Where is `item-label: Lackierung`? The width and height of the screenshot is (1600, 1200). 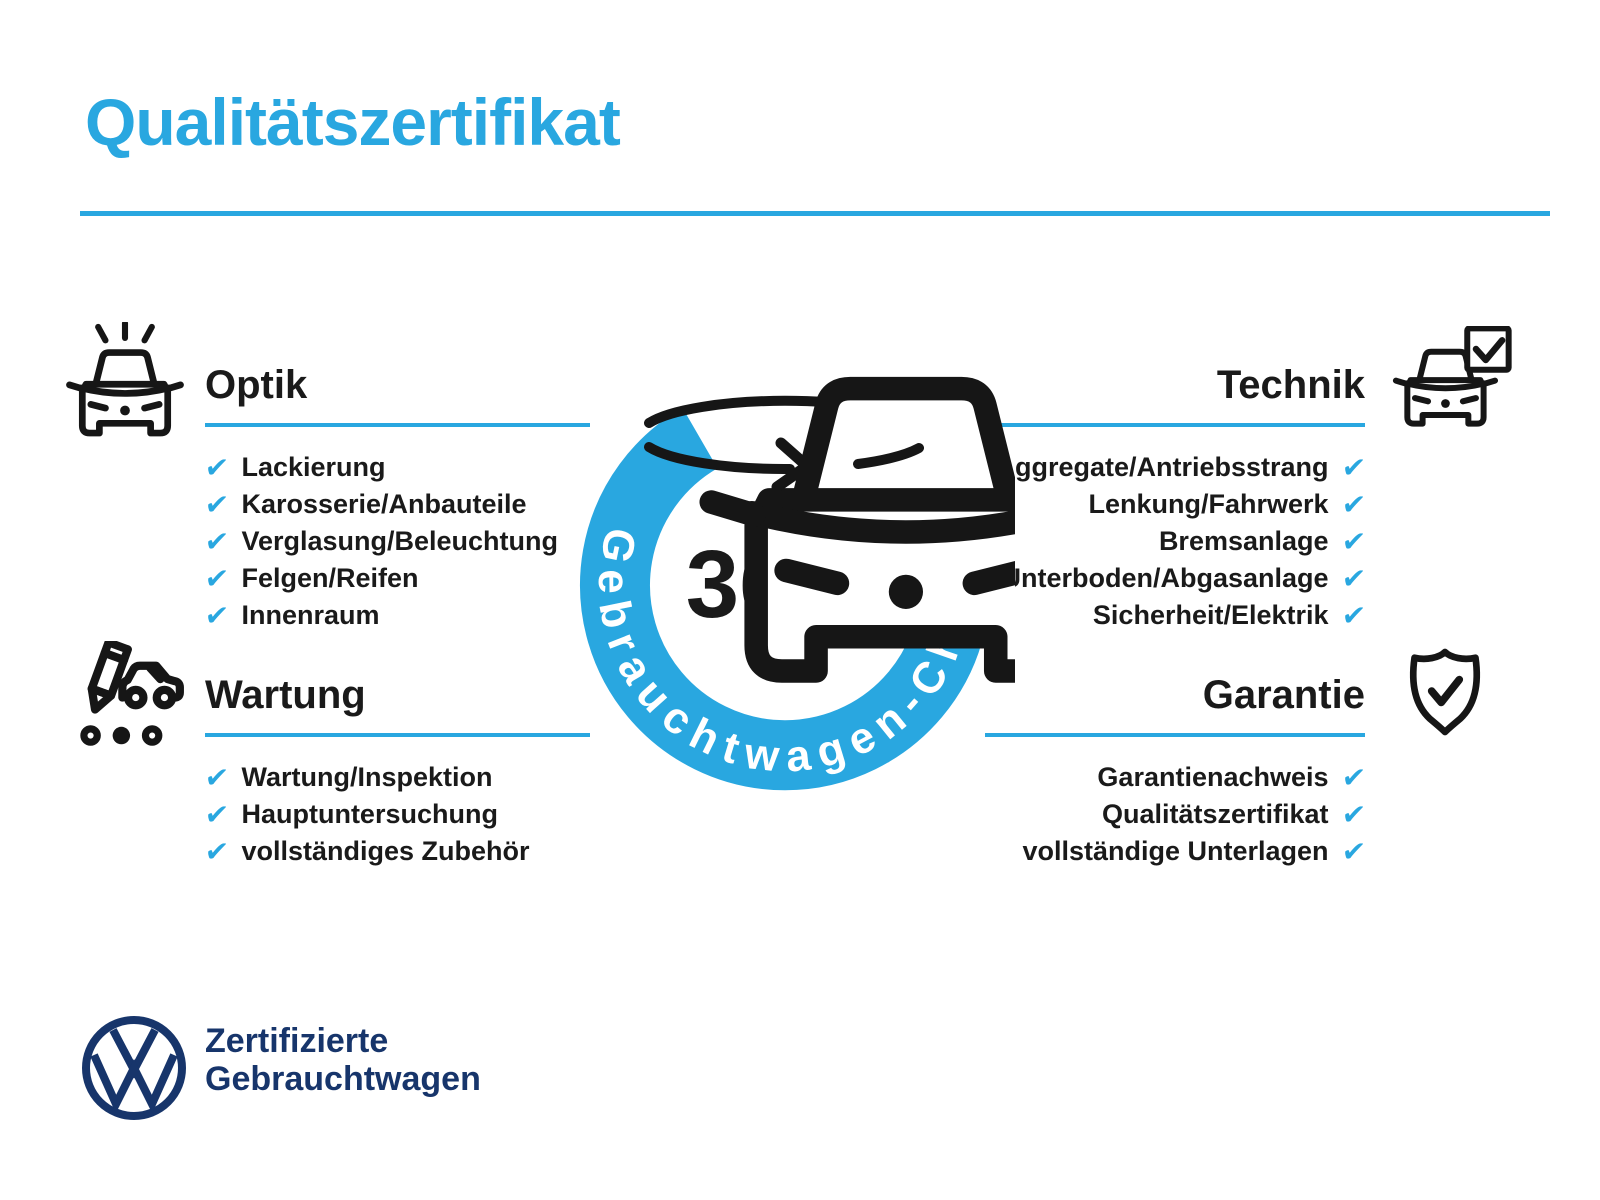
item-label: Lackierung is located at coordinates (313, 467).